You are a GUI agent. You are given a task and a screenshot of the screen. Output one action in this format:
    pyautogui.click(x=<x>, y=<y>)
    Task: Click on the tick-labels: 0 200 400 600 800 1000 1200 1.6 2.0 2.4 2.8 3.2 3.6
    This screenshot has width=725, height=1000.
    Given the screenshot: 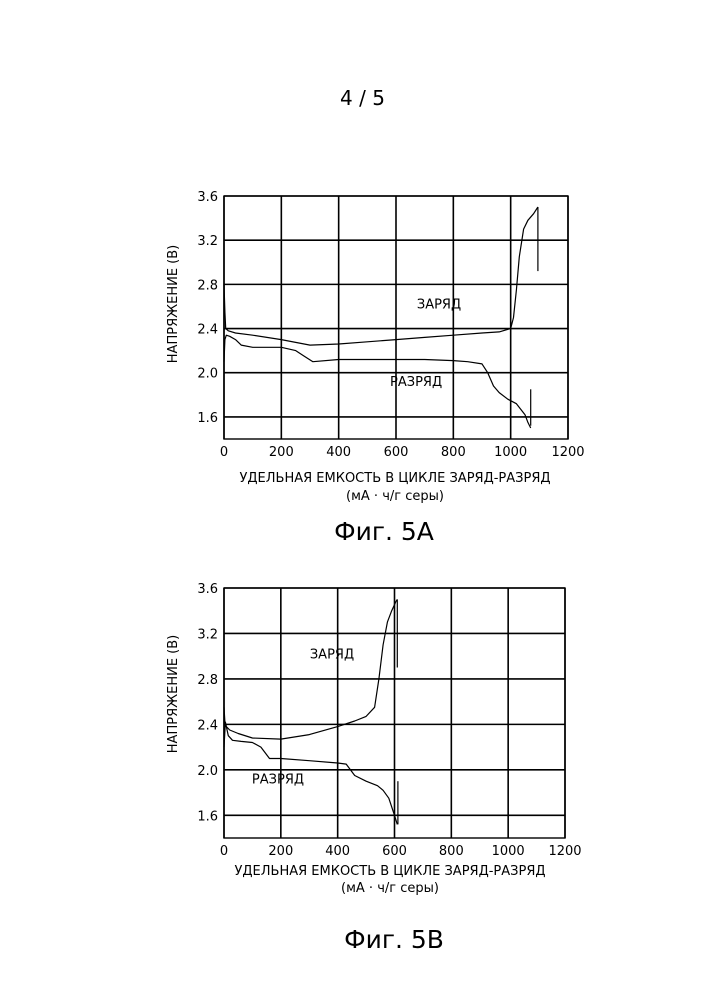 What is the action you would take?
    pyautogui.click(x=389, y=720)
    